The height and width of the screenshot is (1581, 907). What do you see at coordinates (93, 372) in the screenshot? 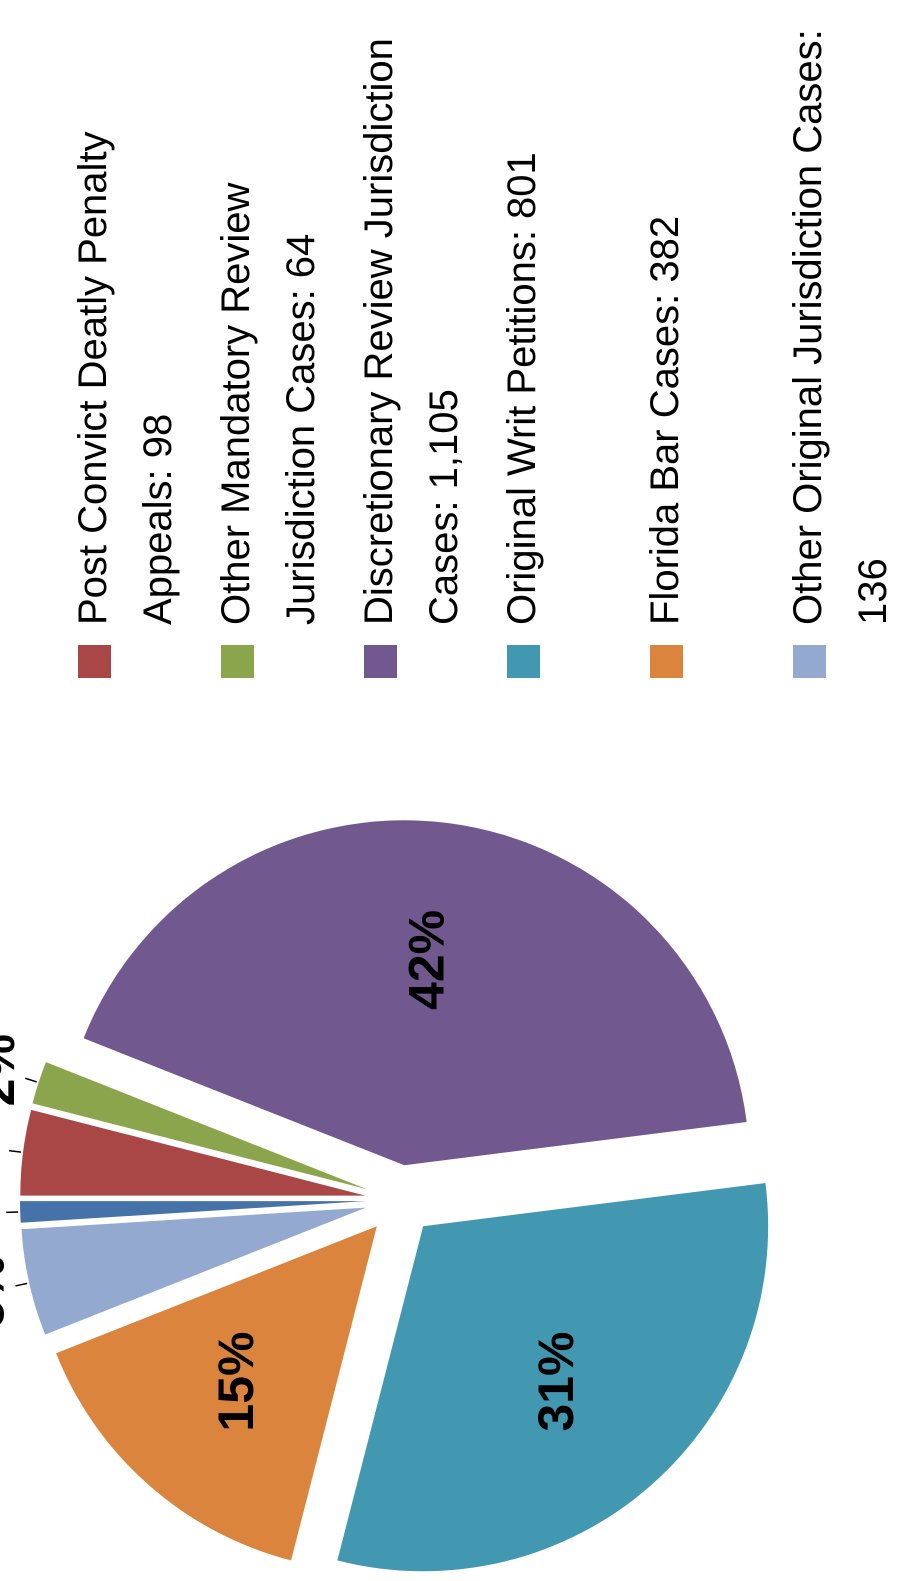
I see `legend-line: Post Convict Deatly Penalty` at bounding box center [93, 372].